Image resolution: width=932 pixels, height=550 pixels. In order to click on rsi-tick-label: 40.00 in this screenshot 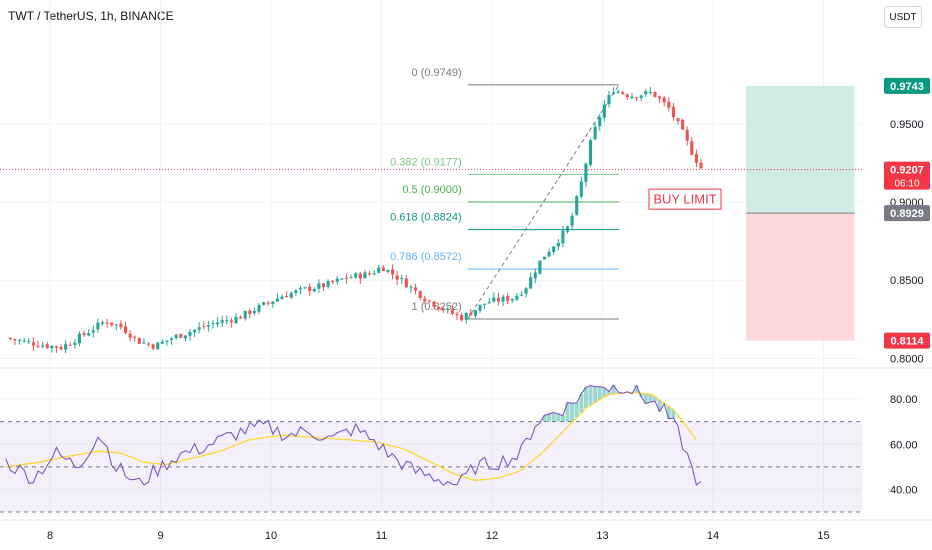, I will do `click(904, 490)`.